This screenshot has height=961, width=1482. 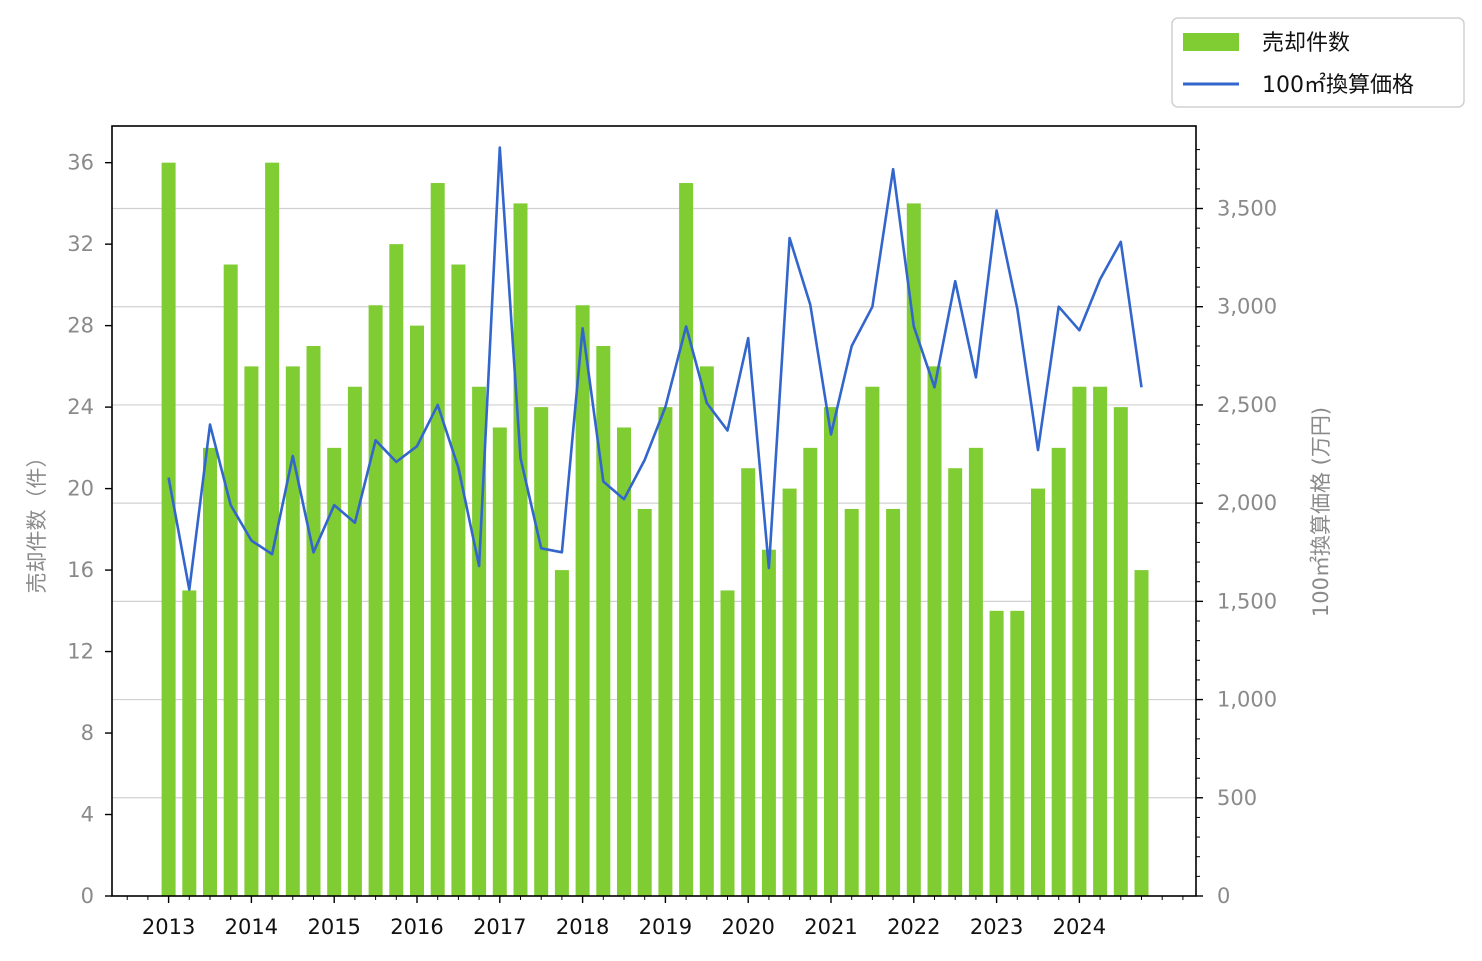 I want to click on y2-tick-label: 1,500, so click(x=1247, y=601).